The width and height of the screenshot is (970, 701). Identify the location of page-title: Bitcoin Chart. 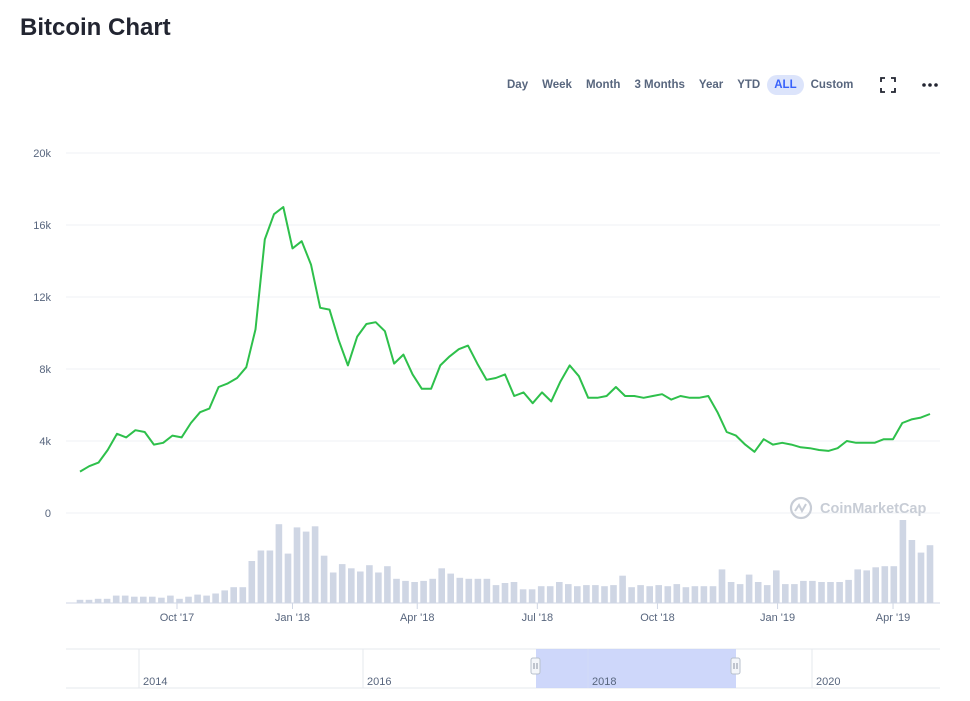
(95, 27).